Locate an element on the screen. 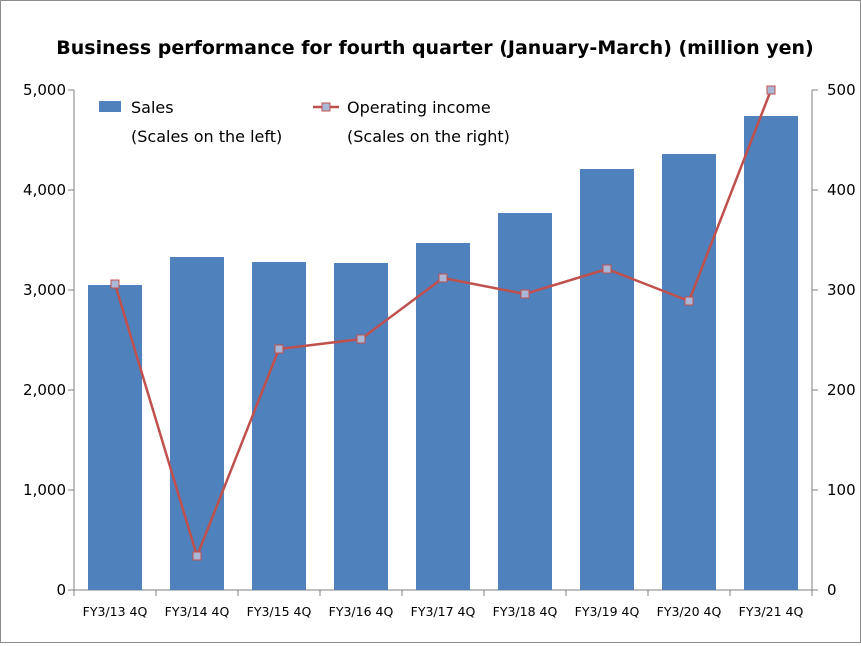 The height and width of the screenshot is (646, 861). y-left-tick-label: 4,000 is located at coordinates (44, 190).